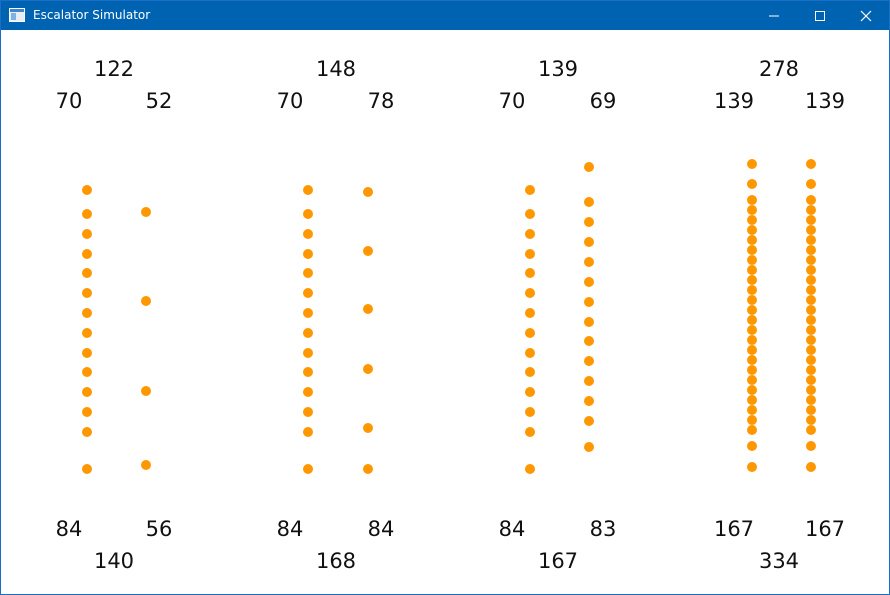 The height and width of the screenshot is (595, 890). What do you see at coordinates (779, 561) in the screenshot?
I see `bottom-total-count: 334` at bounding box center [779, 561].